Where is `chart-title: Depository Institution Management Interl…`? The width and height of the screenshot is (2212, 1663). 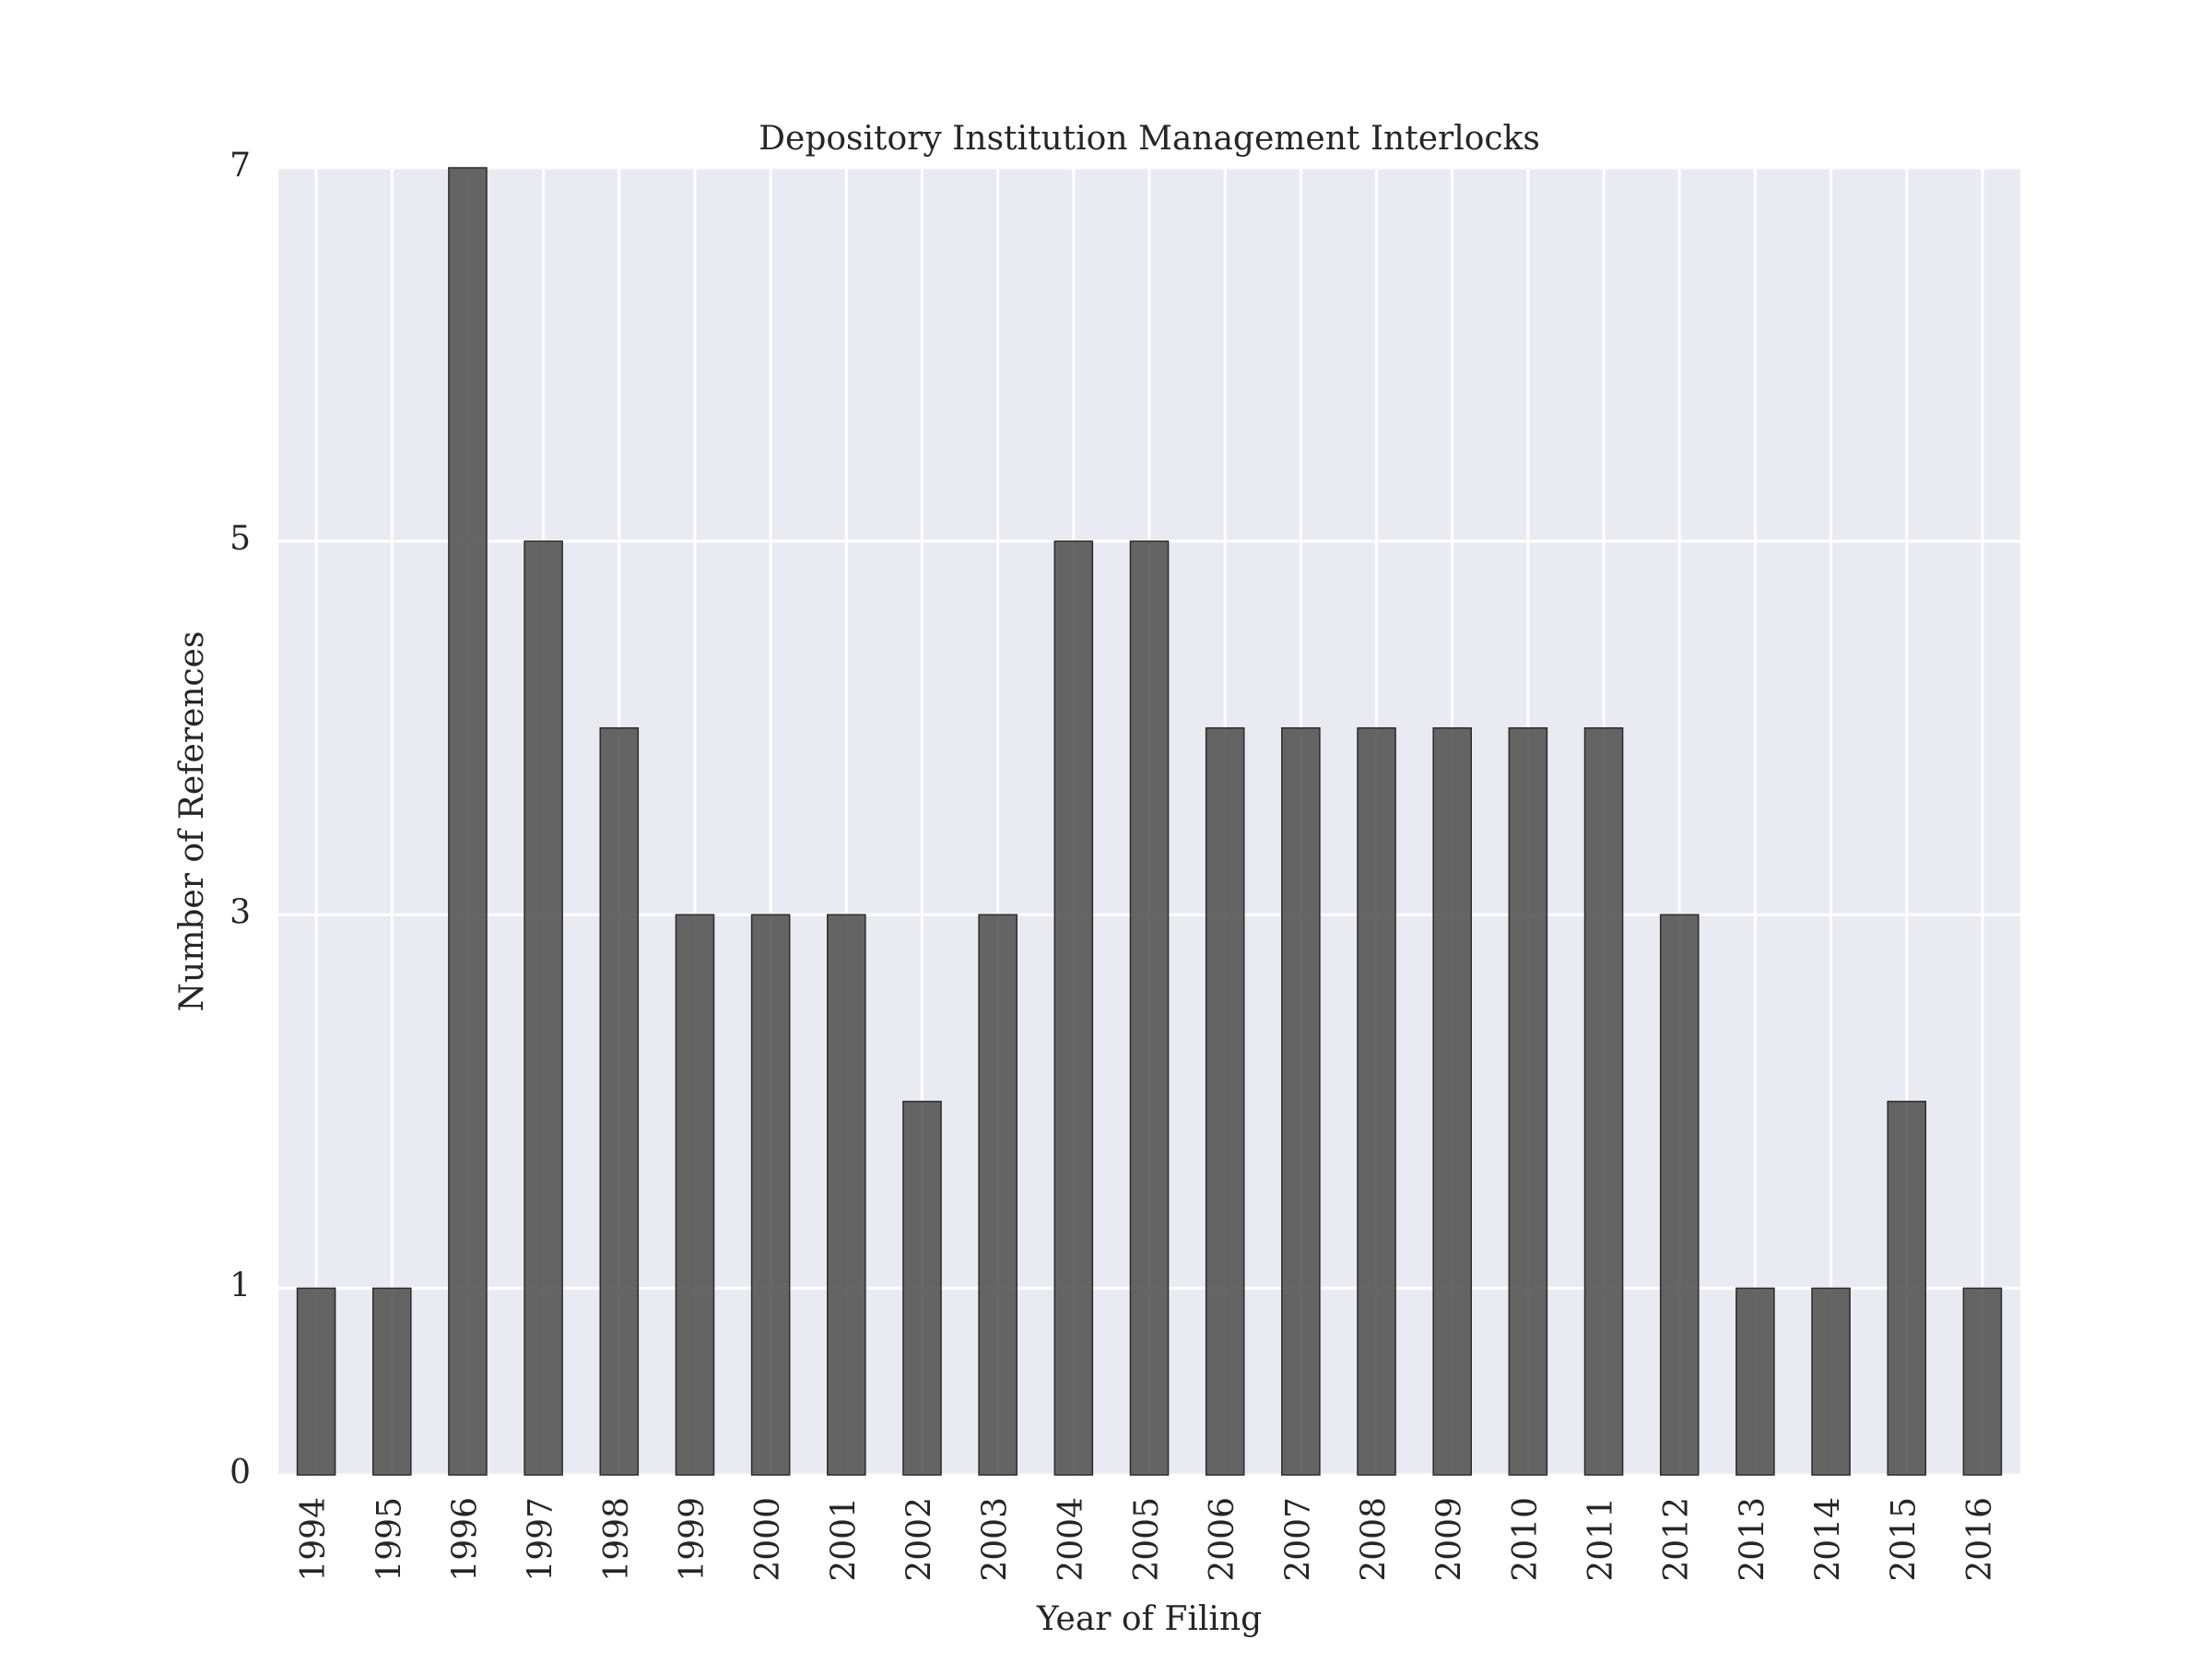
chart-title: Depository Institution Management Interl… is located at coordinates (1149, 139).